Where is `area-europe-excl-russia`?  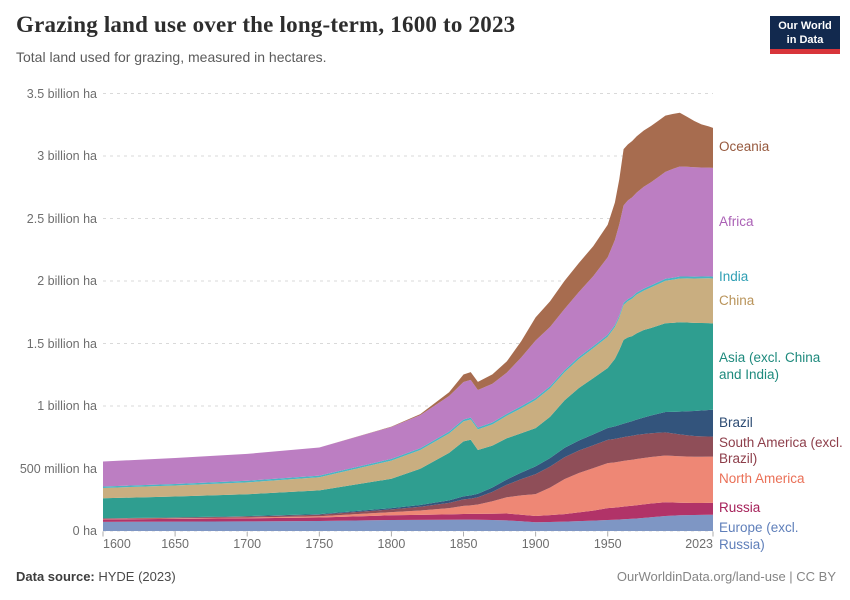
area-europe-excl-russia is located at coordinates (408, 522).